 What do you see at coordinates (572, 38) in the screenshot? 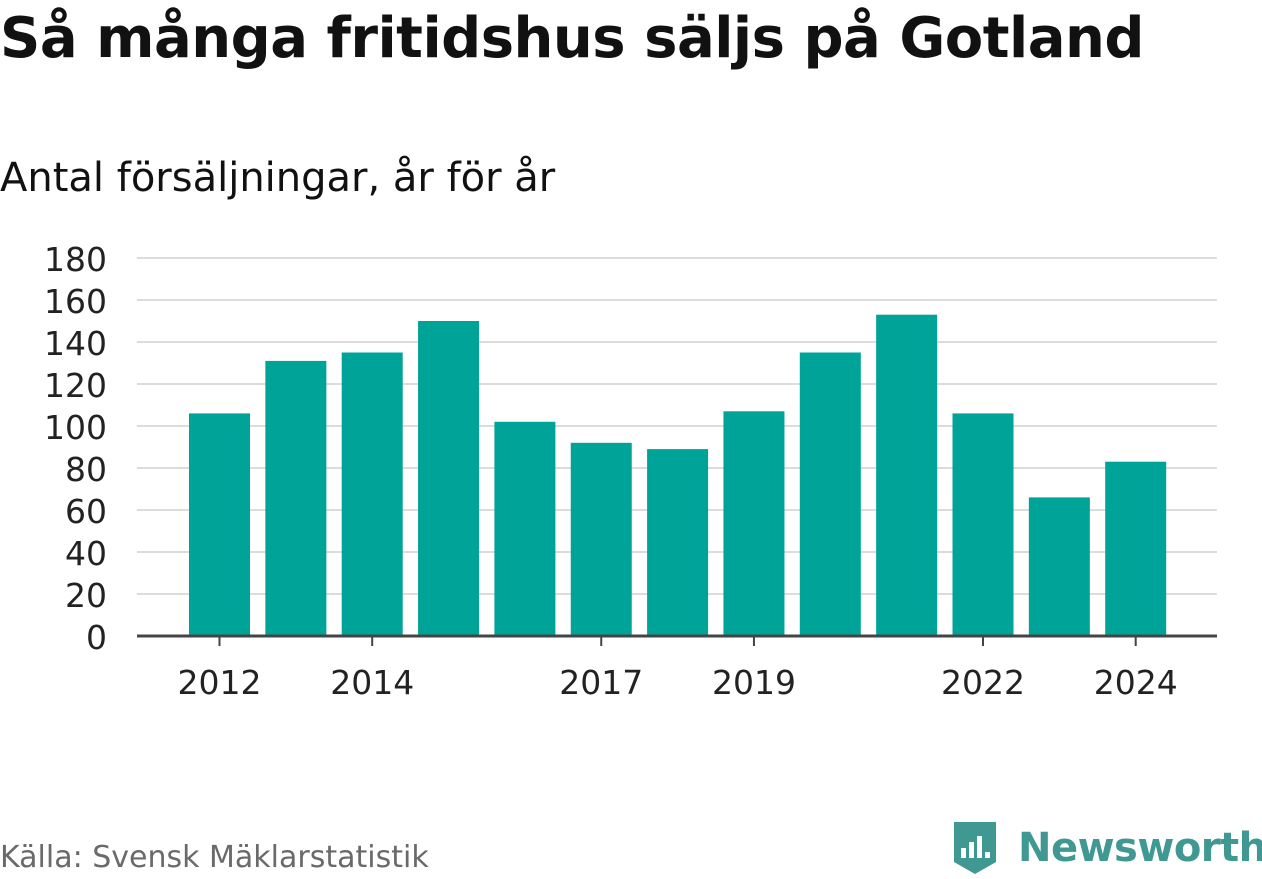
I see `chart-title: Så många fritidshus säljs på Gotland` at bounding box center [572, 38].